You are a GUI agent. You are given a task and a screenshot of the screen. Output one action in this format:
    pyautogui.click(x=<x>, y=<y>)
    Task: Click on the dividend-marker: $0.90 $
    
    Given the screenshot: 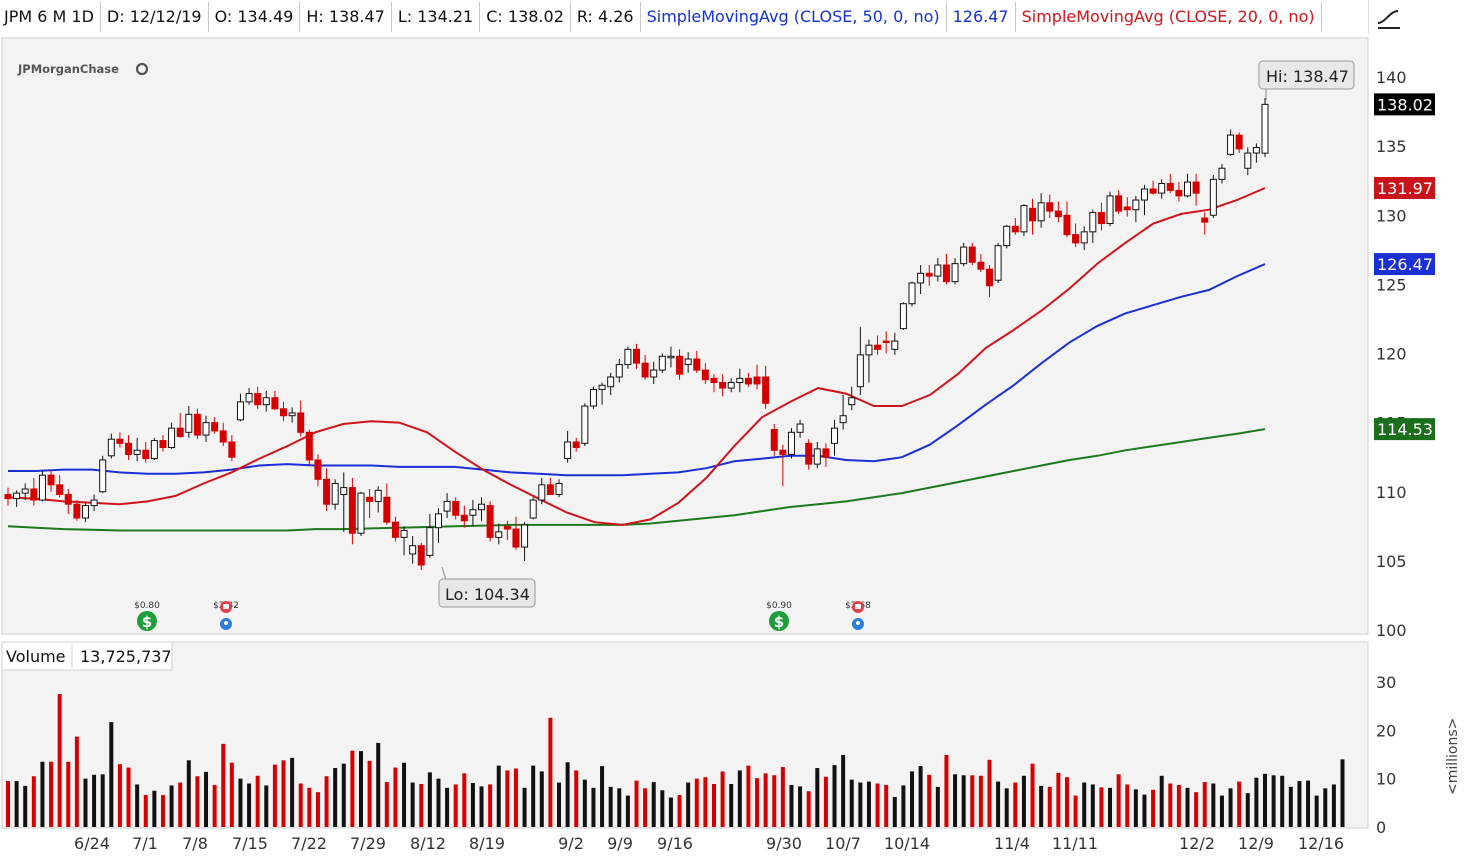 What is the action you would take?
    pyautogui.click(x=779, y=616)
    